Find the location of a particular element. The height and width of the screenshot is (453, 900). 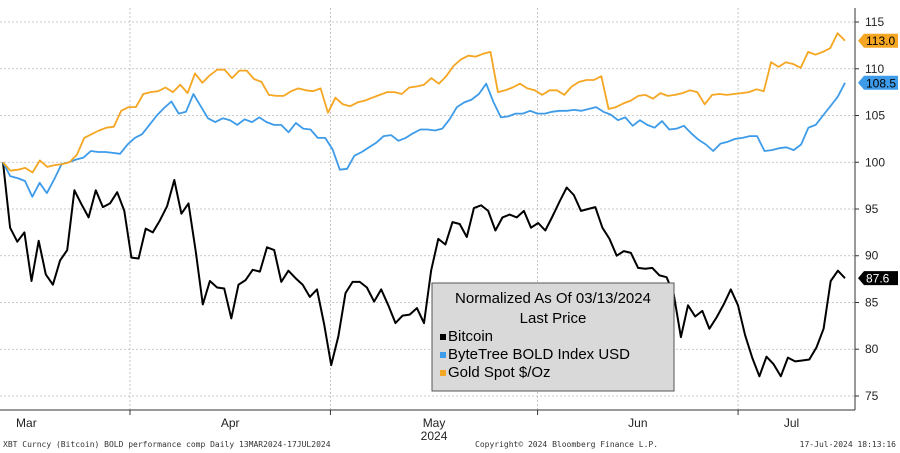

last-price-label-2: 113.0 is located at coordinates (880, 41).